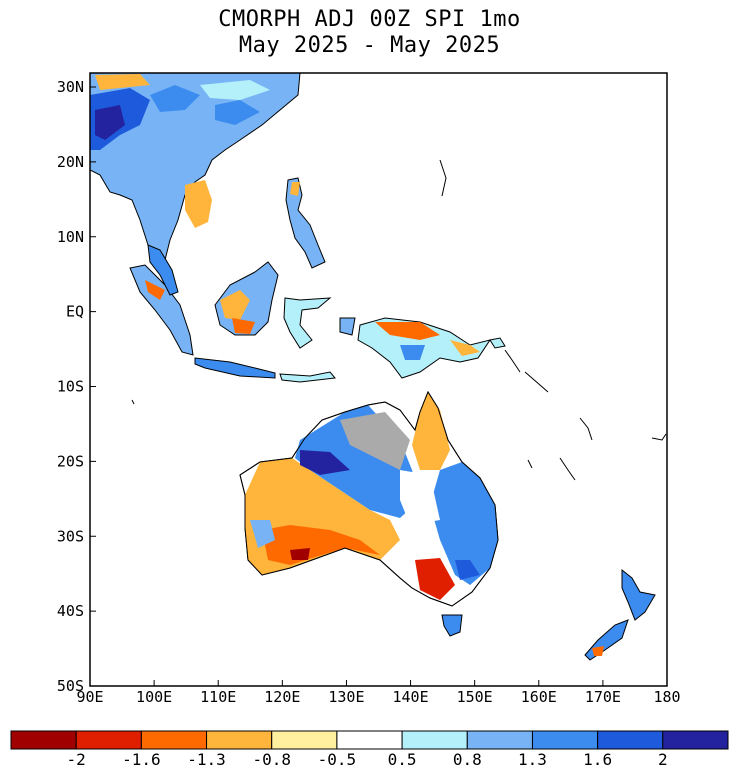  Describe the element at coordinates (70, 162) in the screenshot. I see `y-tick-label: 20N` at that location.